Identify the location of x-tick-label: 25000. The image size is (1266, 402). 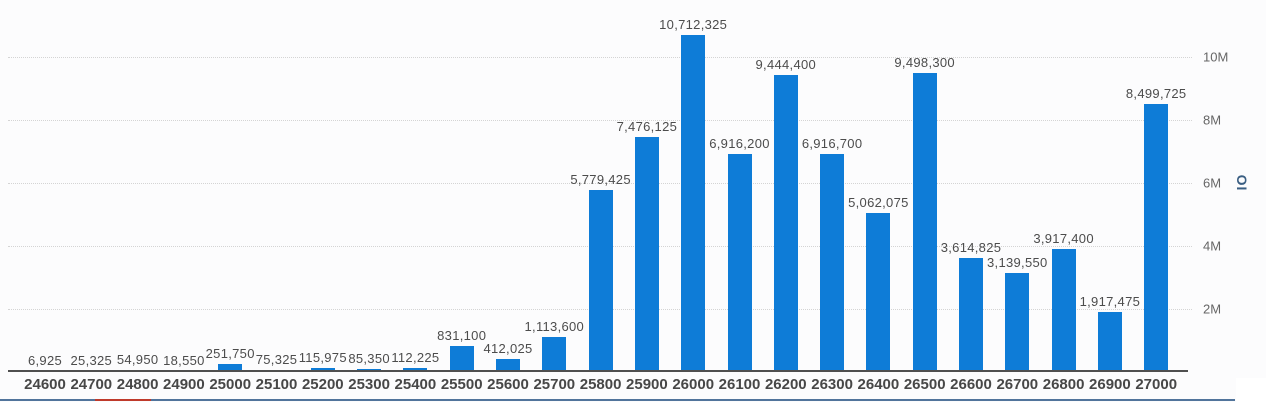
(230, 384).